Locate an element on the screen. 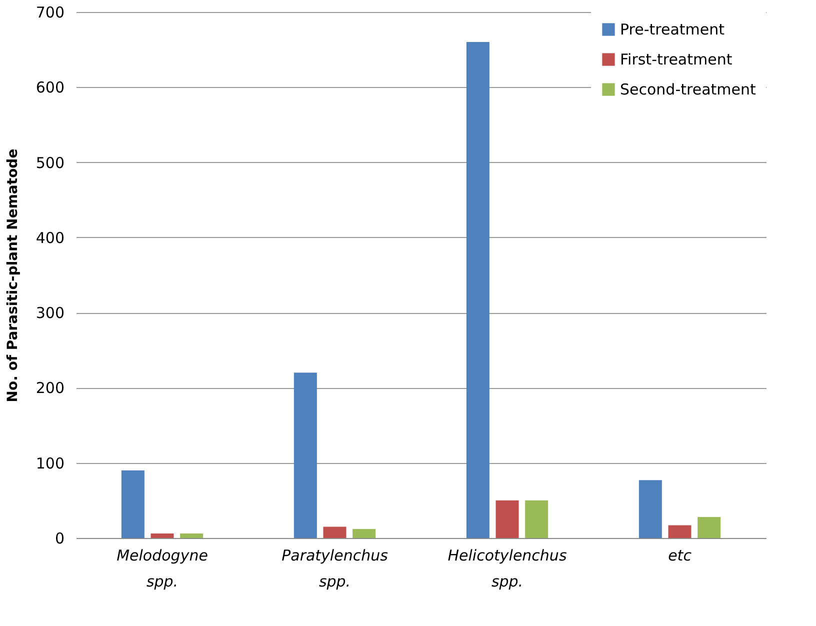 The width and height of the screenshot is (816, 626). legend-label: First-treatment is located at coordinates (676, 59).